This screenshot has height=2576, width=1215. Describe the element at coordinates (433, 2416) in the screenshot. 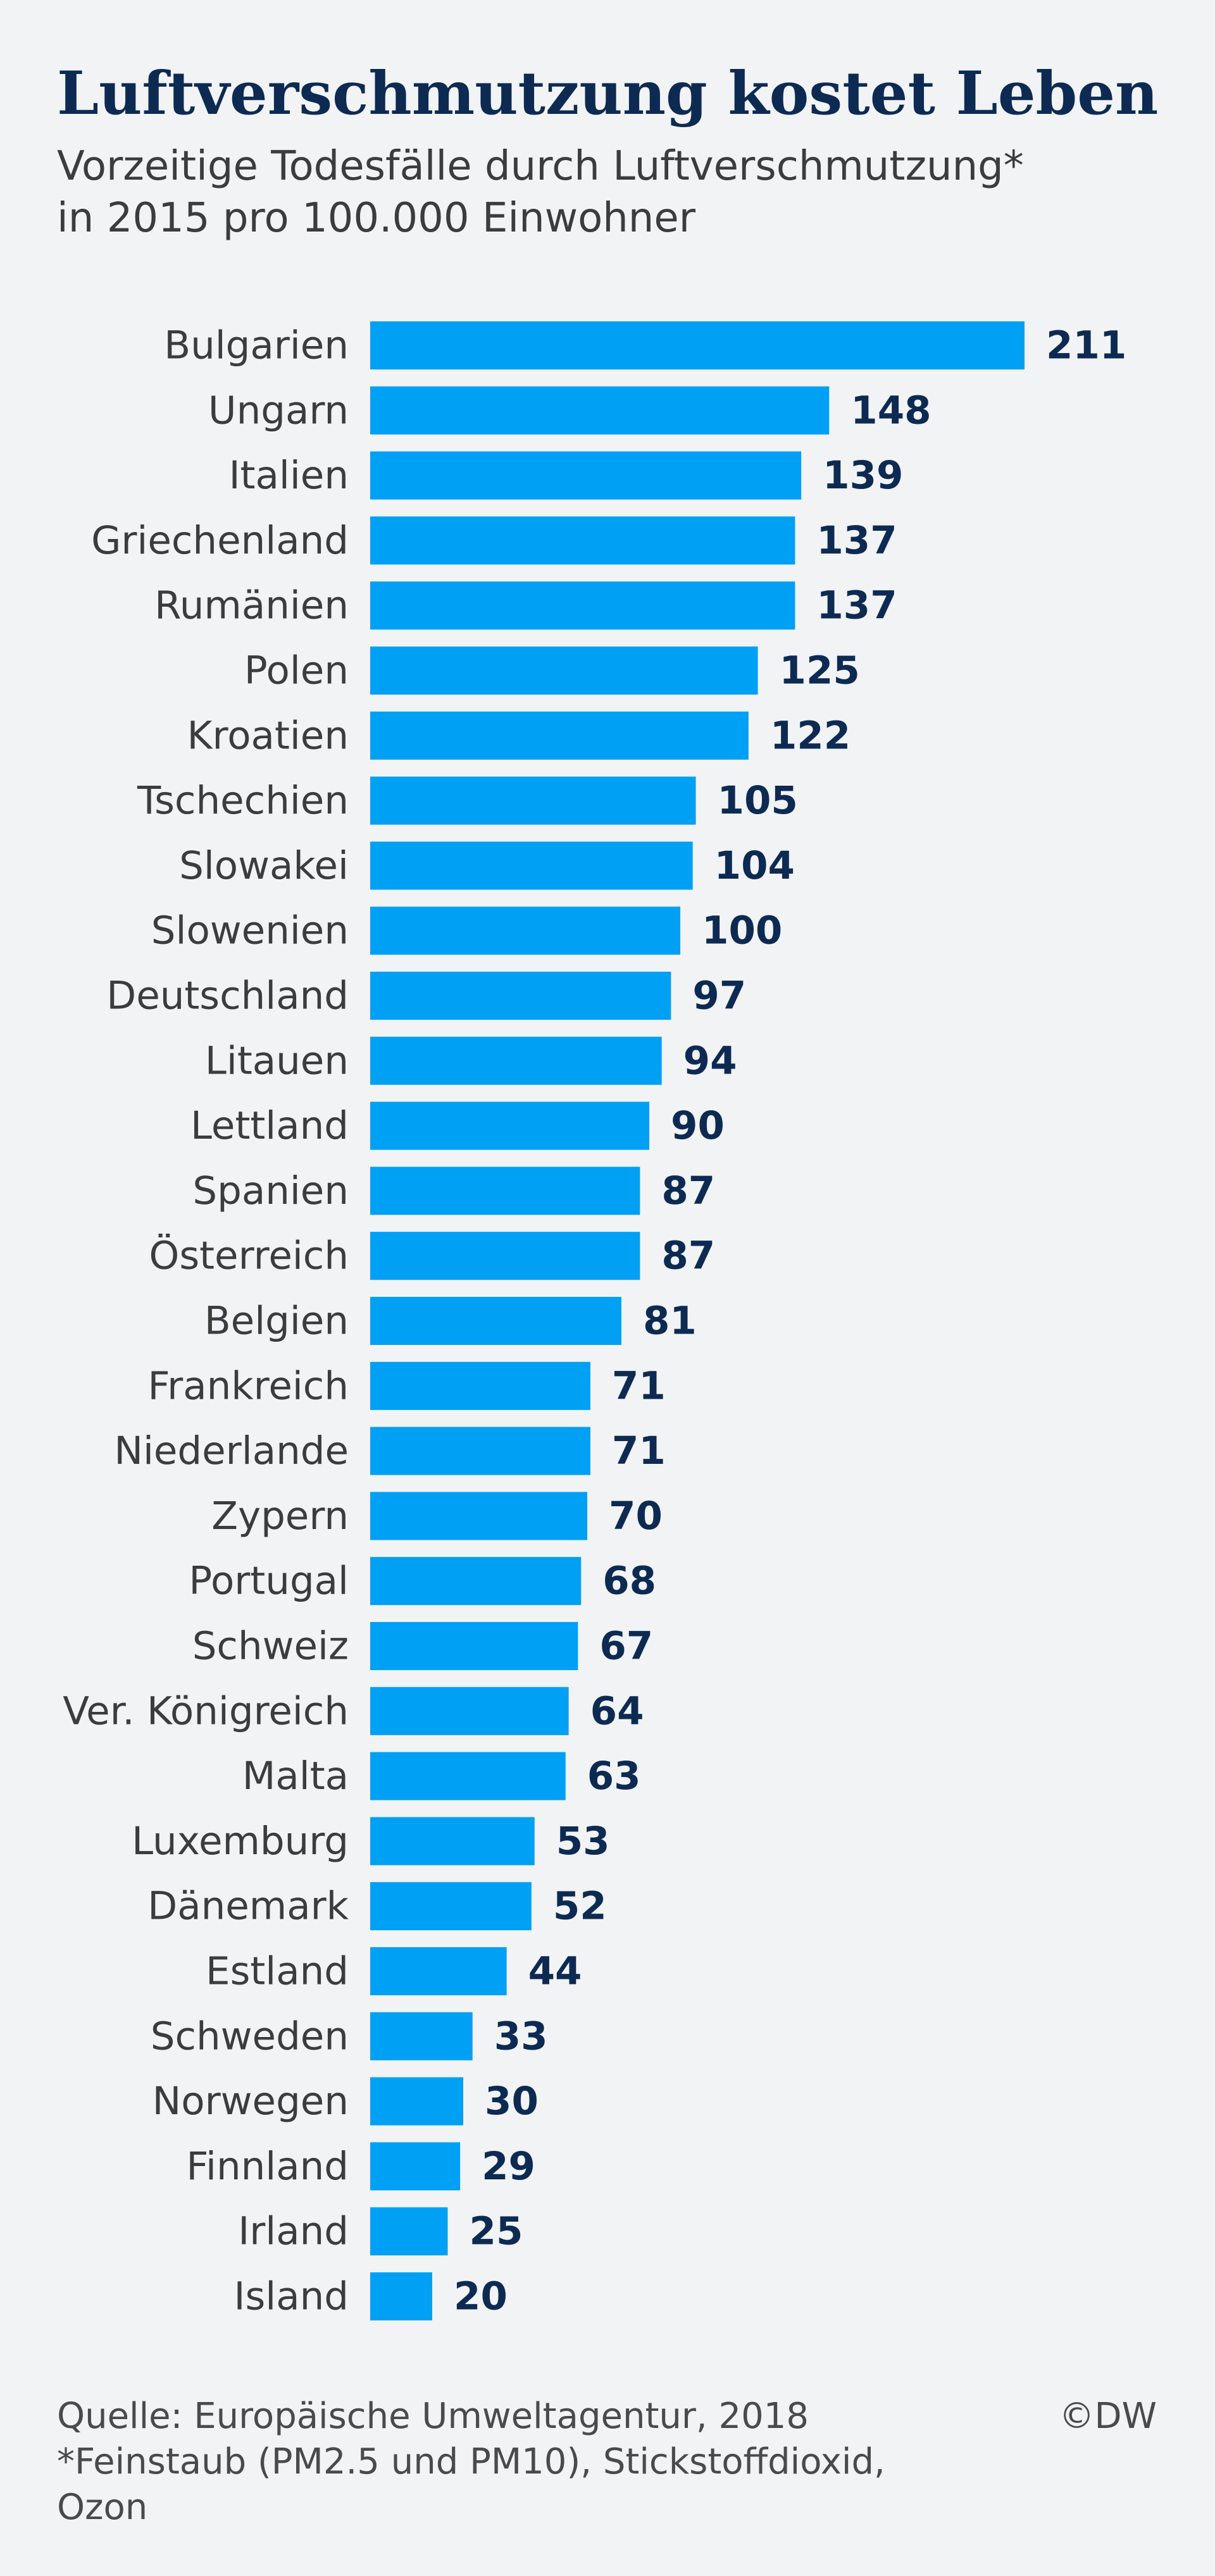

I see `source-line-1: Quelle: Europäische Umweltagentur, 2018` at that location.